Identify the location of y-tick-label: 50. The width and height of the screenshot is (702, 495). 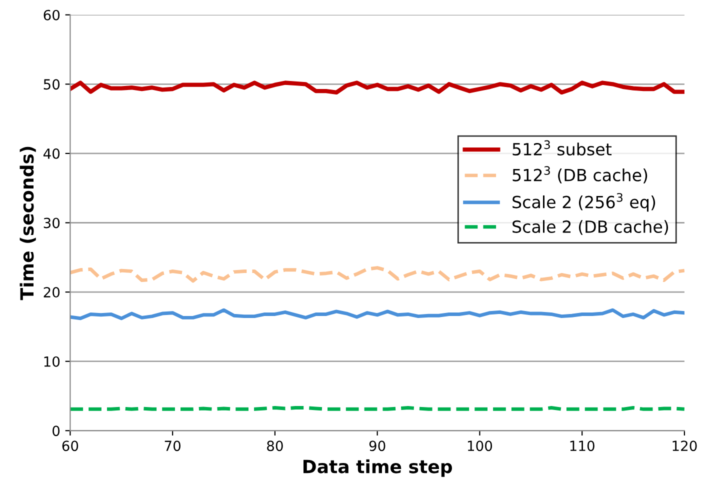
(52, 84).